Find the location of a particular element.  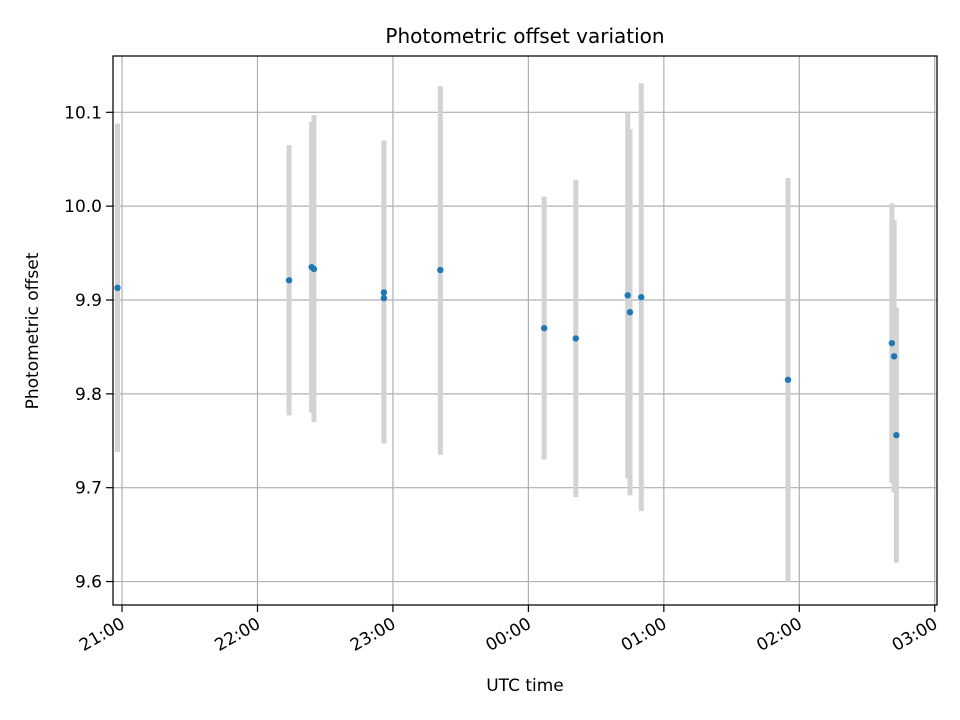

chart-title: Photometric offset variation is located at coordinates (524, 36).